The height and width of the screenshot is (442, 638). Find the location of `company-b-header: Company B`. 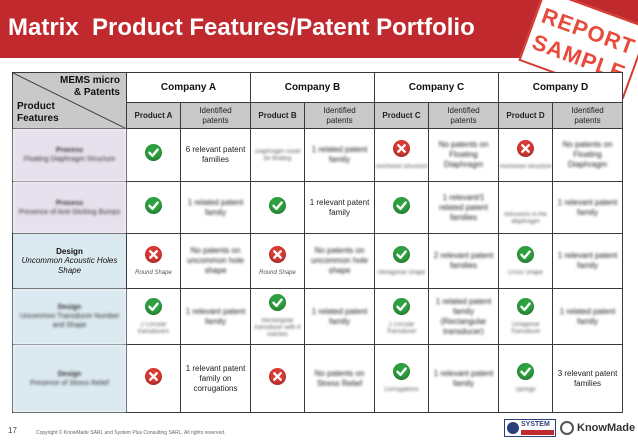

company-b-header: Company B is located at coordinates (312, 87).